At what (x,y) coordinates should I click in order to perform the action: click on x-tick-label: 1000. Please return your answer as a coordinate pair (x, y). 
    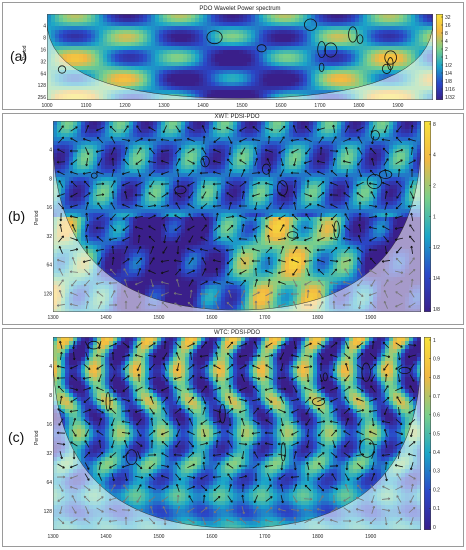
    Looking at the image, I should click on (46, 106).